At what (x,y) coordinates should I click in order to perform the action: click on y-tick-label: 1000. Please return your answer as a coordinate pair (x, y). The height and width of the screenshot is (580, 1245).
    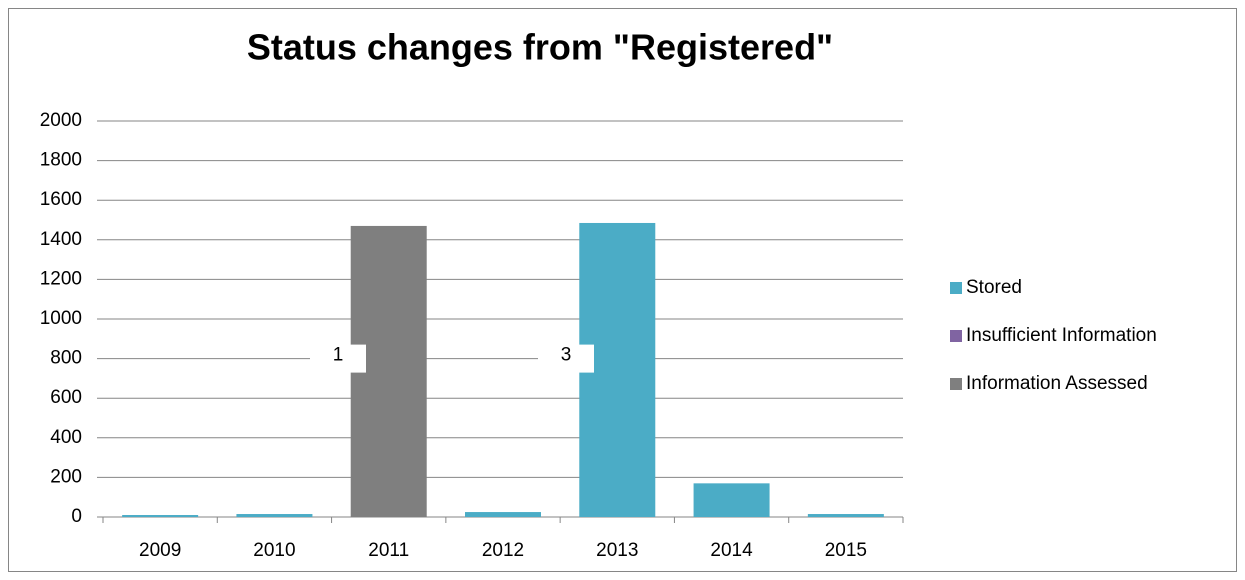
    Looking at the image, I should click on (61, 318).